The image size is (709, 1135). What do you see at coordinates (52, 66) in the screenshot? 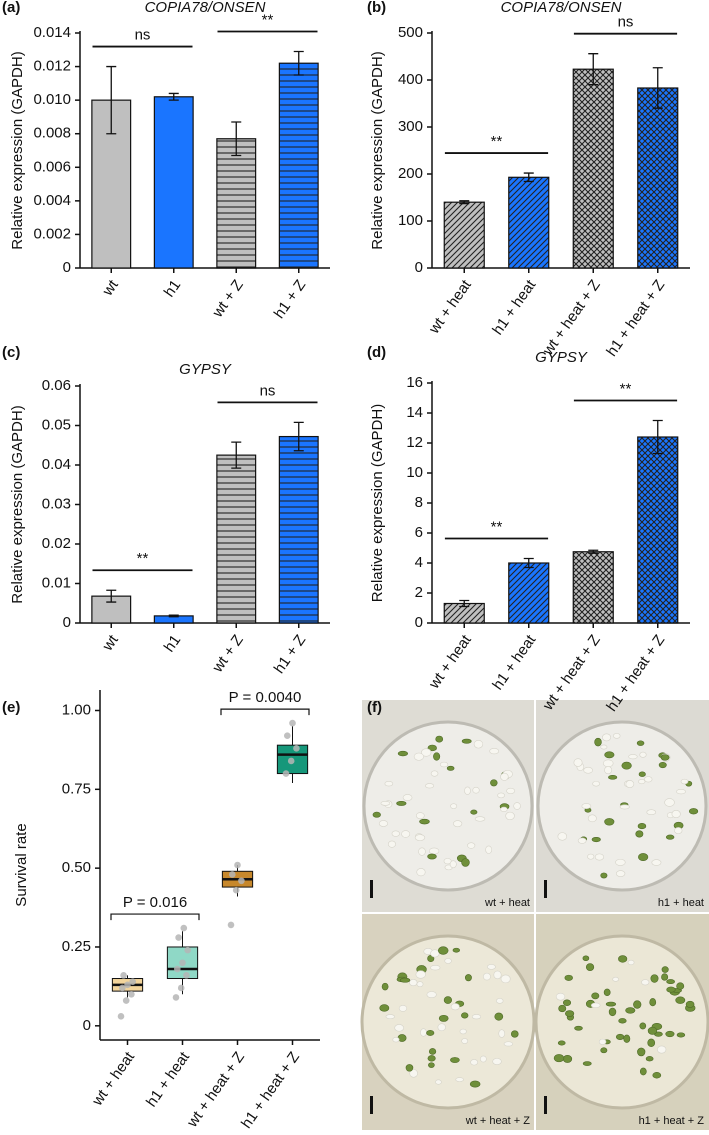
I see `y-tick-label: 0.012` at bounding box center [52, 66].